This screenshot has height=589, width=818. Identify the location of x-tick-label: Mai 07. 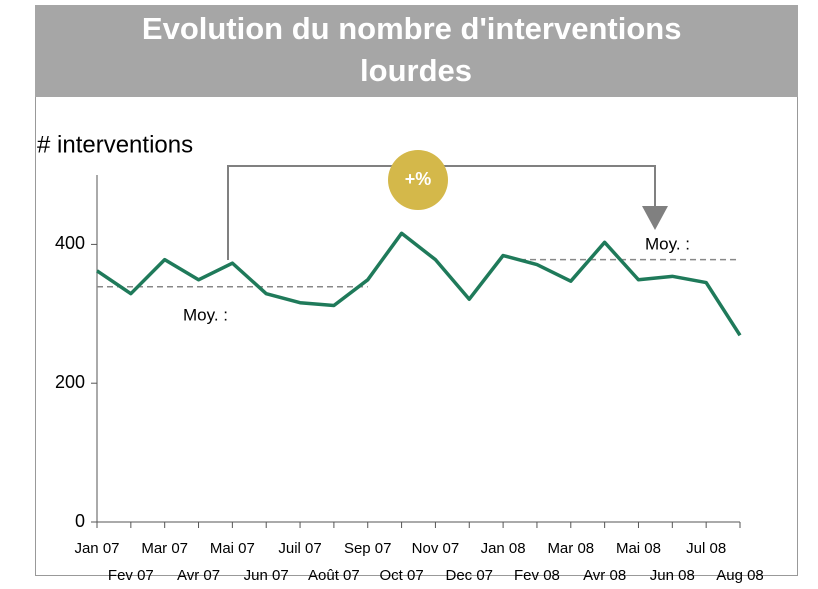
(232, 548).